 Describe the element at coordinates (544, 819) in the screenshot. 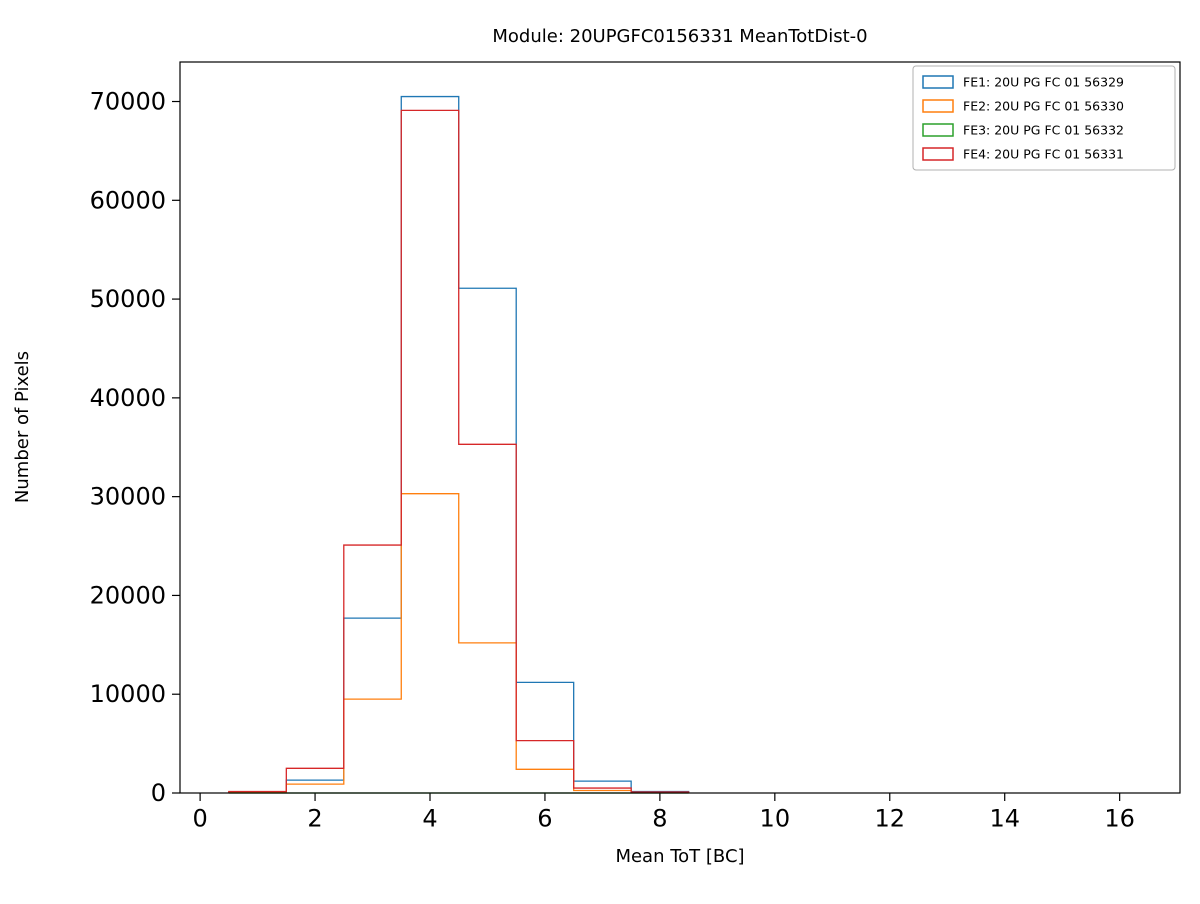

I see `x-tick-label: 6` at that location.